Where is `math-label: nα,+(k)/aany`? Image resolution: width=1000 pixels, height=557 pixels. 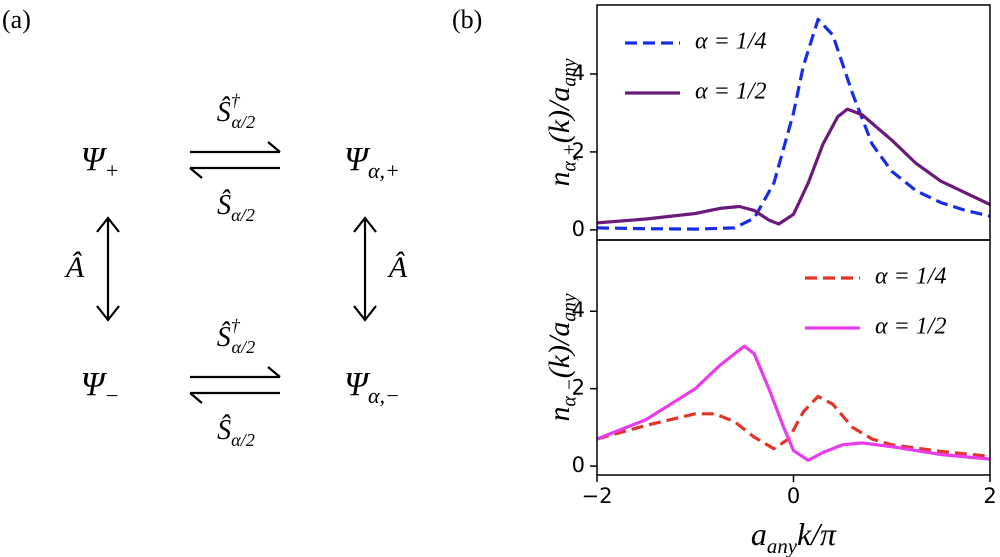 math-label: nα,+(k)/aany is located at coordinates (562, 122).